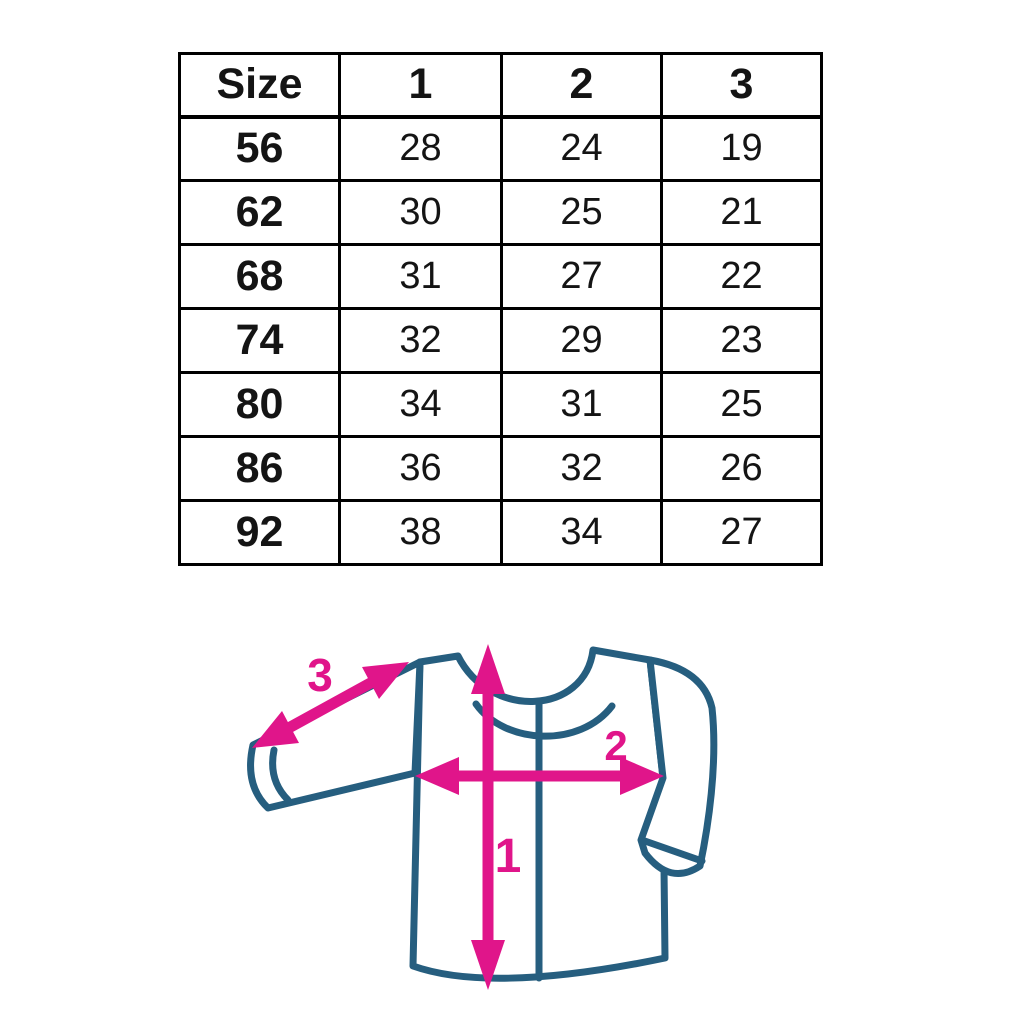  Describe the element at coordinates (741, 276) in the screenshot. I see `measure-value: 22` at that location.